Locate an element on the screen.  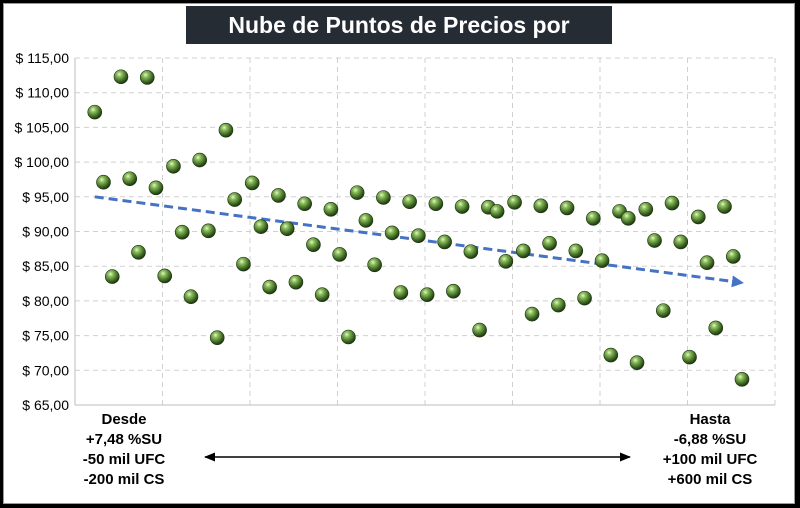
y-tick-label: $ 70,00 is located at coordinates (45, 370).